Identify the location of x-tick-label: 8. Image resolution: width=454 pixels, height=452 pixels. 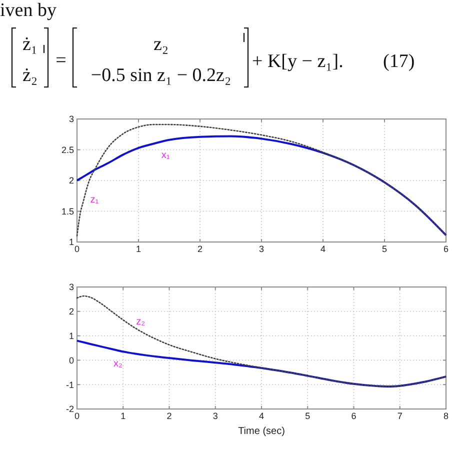
(446, 416).